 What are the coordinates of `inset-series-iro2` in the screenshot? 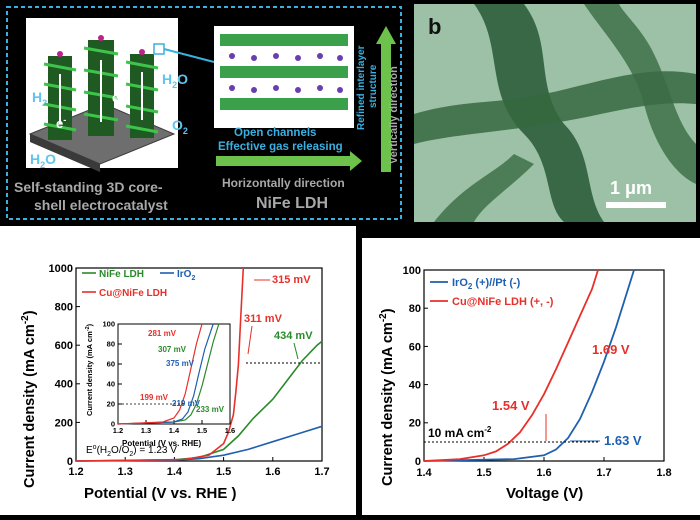 It's located at (165, 374).